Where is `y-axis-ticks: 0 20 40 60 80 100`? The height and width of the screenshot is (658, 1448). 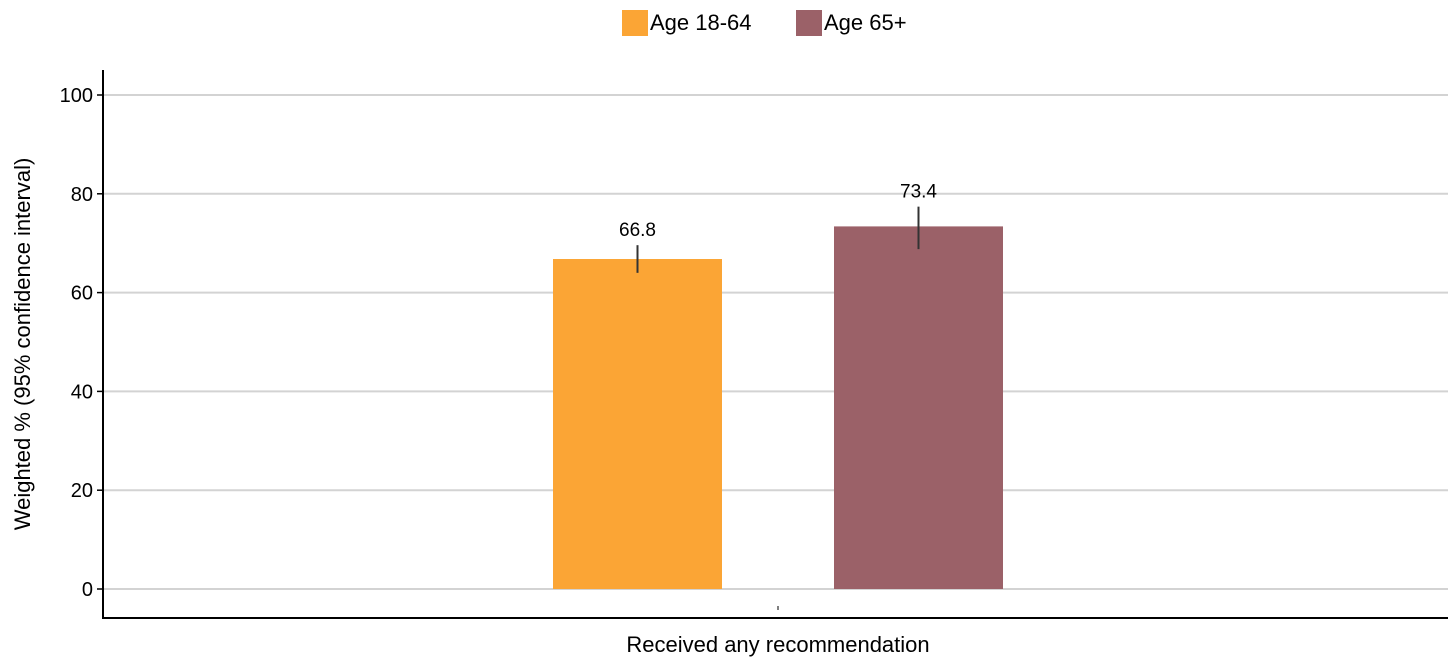
y-axis-ticks: 0 20 40 60 80 100 is located at coordinates (81, 343).